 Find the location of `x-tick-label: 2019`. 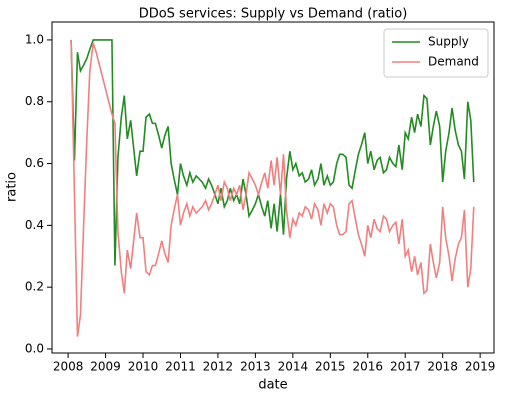

x-tick-label: 2019 is located at coordinates (480, 367).